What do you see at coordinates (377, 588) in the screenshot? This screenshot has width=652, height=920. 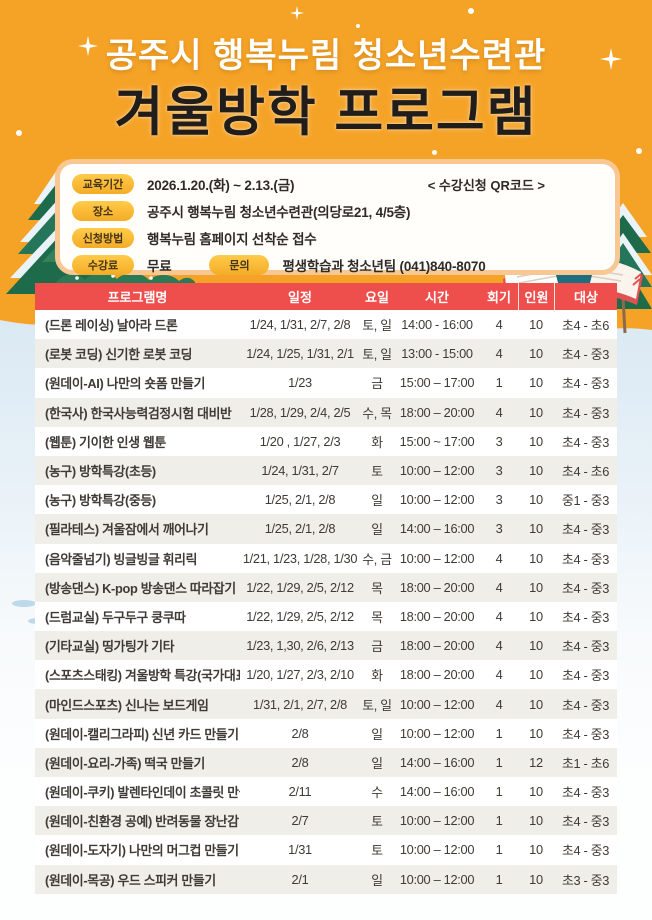 I see `cell-day: 목` at bounding box center [377, 588].